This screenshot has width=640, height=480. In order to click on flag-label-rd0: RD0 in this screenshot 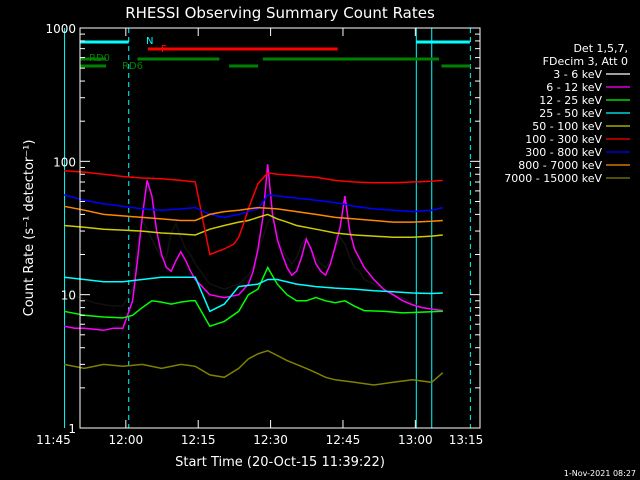, I will do `click(99, 58)`.